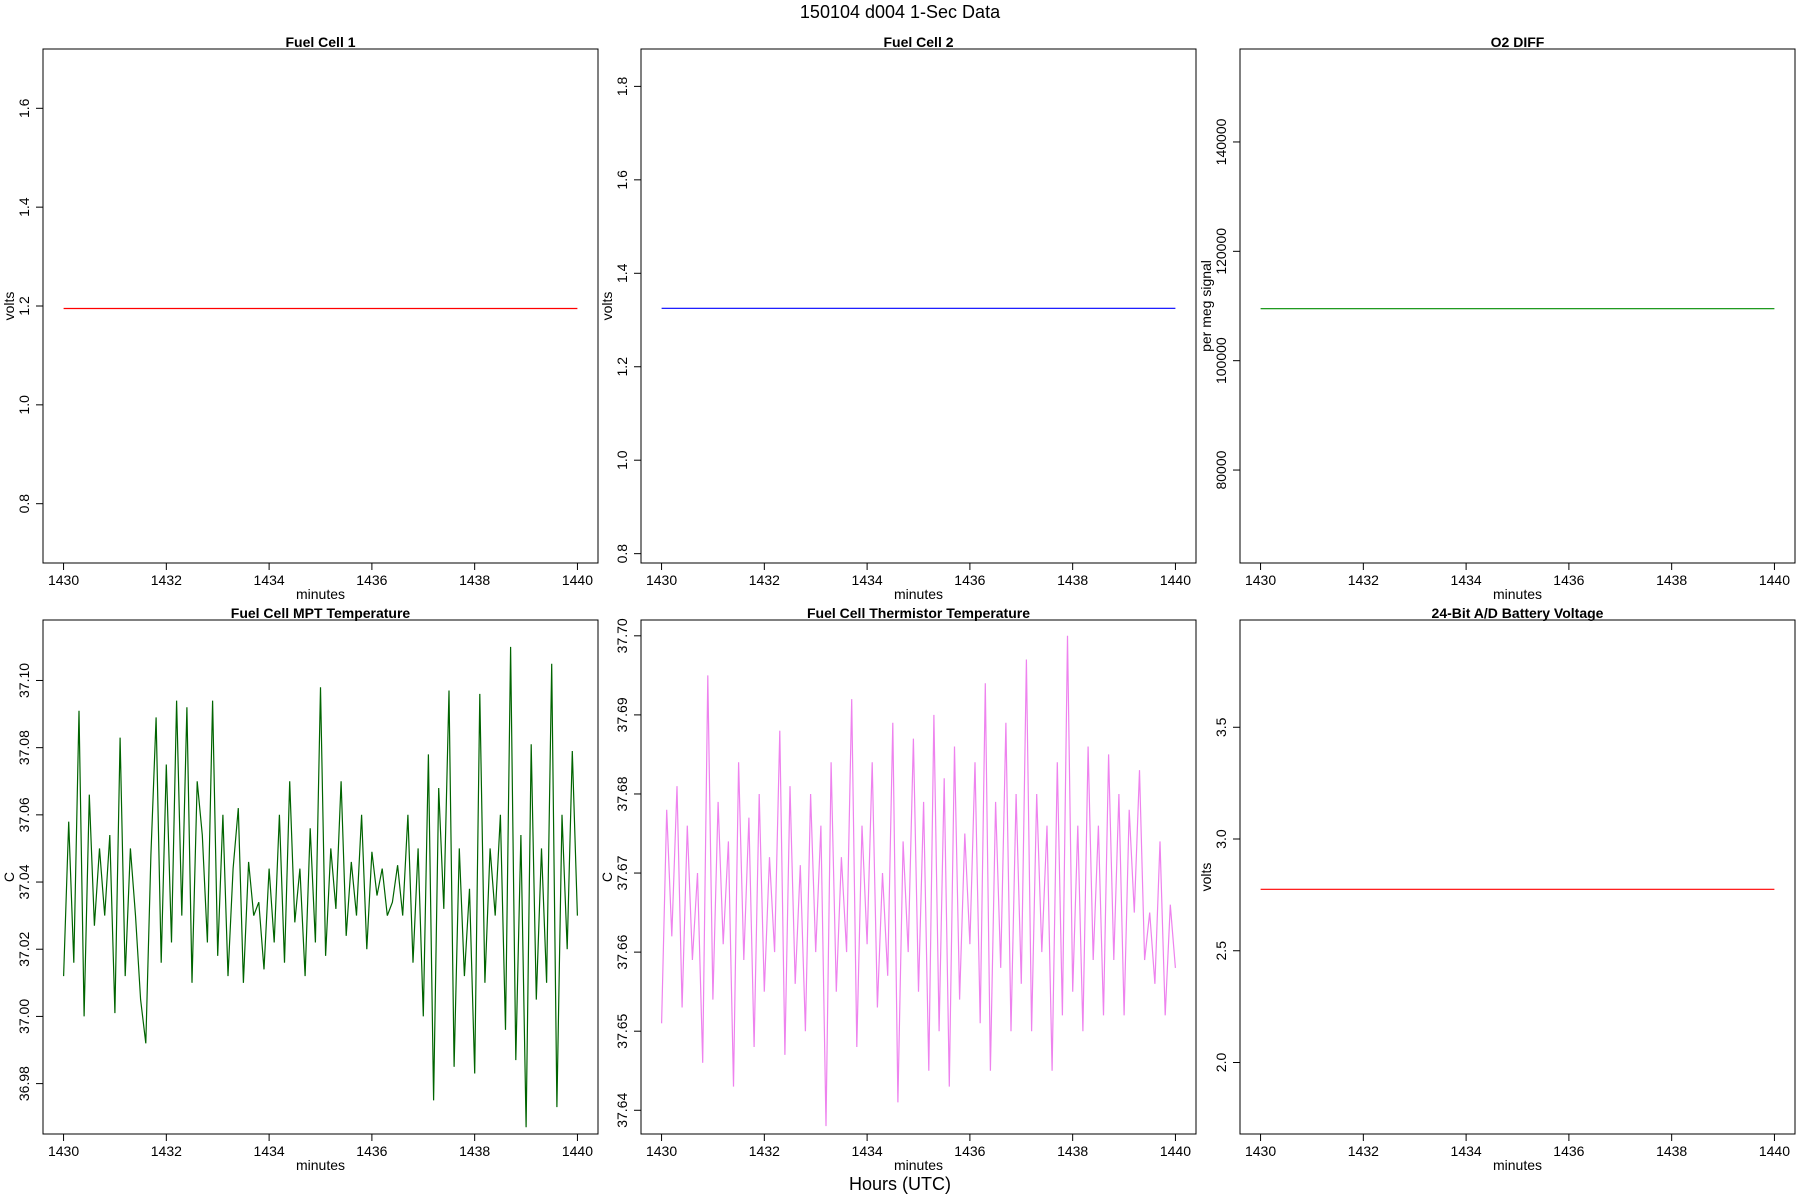  Describe the element at coordinates (24, 680) in the screenshot. I see `y-tick-label: 37.10` at that location.